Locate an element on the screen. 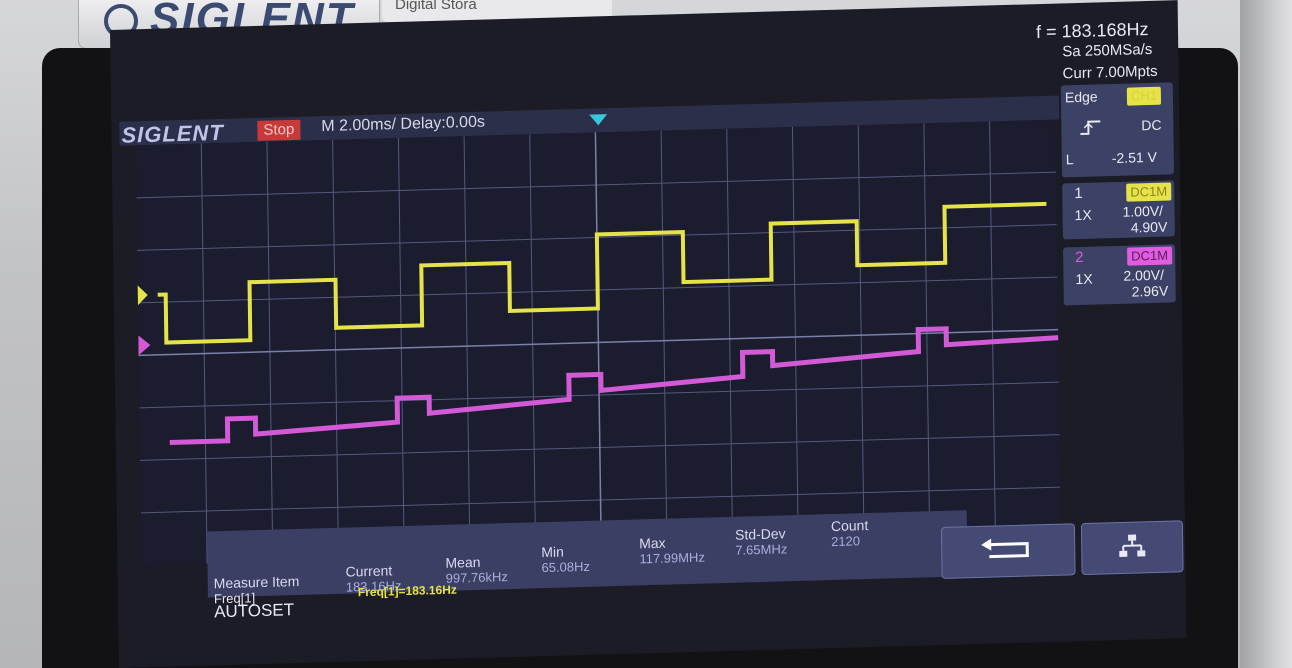 The height and width of the screenshot is (668, 1292). trigger-level-label: L is located at coordinates (1069, 159).